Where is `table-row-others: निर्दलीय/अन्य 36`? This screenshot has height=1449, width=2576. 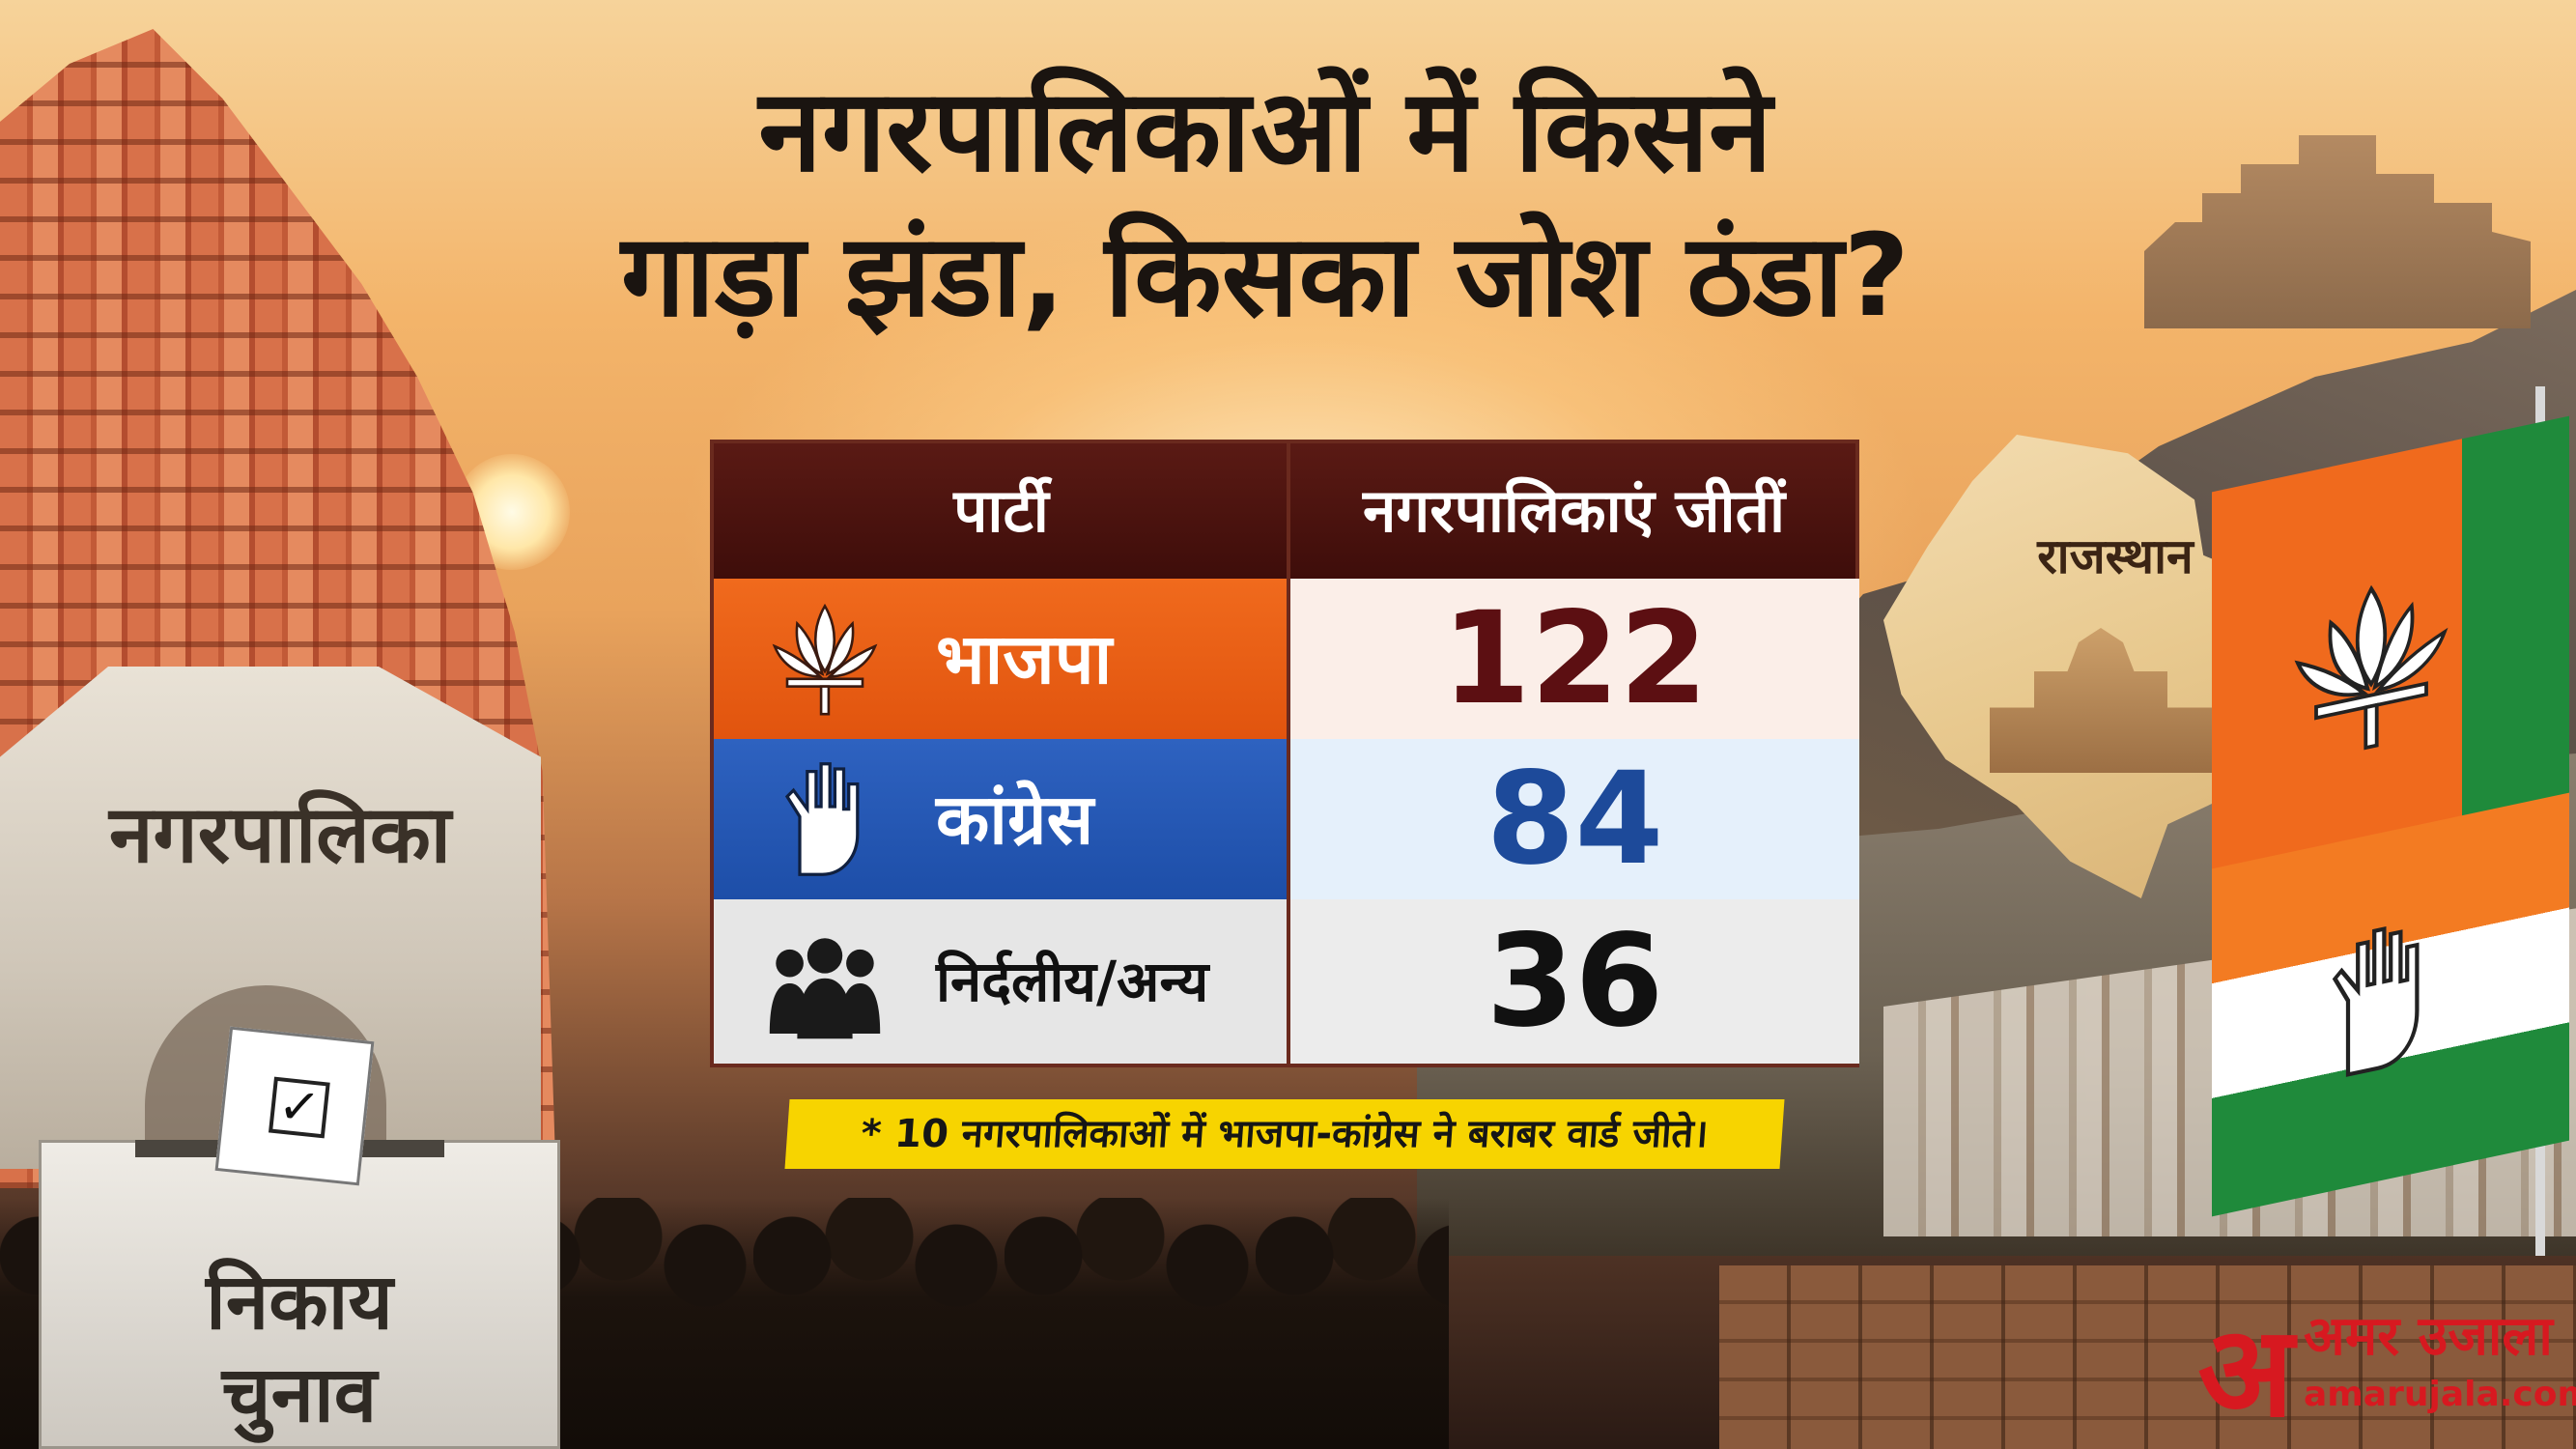 table-row-others: निर्दलीय/अन्य 36 is located at coordinates (1286, 981).